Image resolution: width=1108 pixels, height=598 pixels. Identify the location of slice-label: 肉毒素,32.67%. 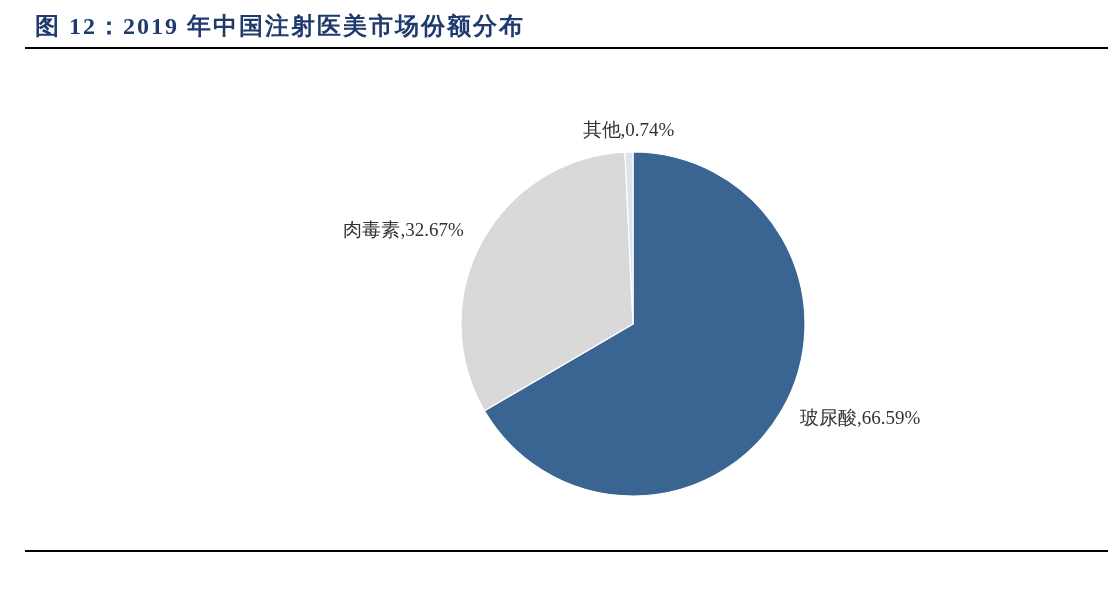
(403, 230).